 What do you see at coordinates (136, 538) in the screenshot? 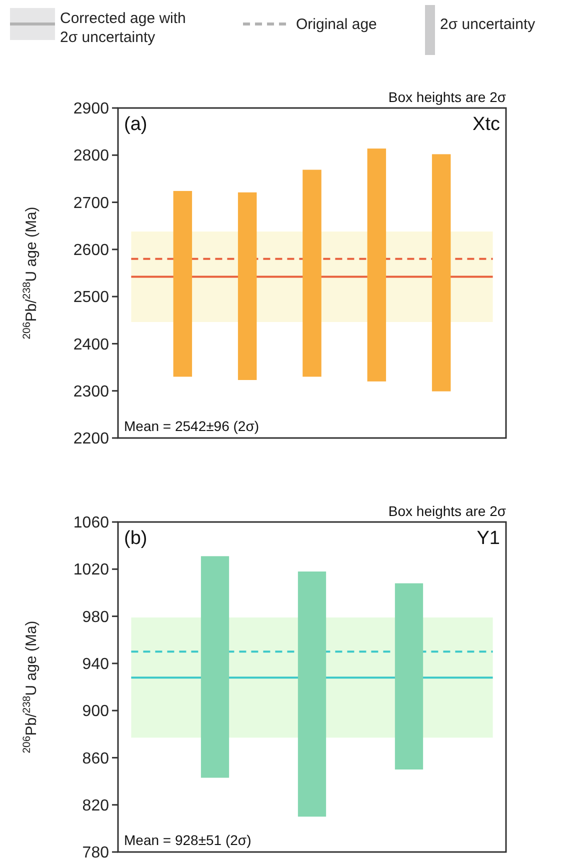
I see `annotation: (b)` at bounding box center [136, 538].